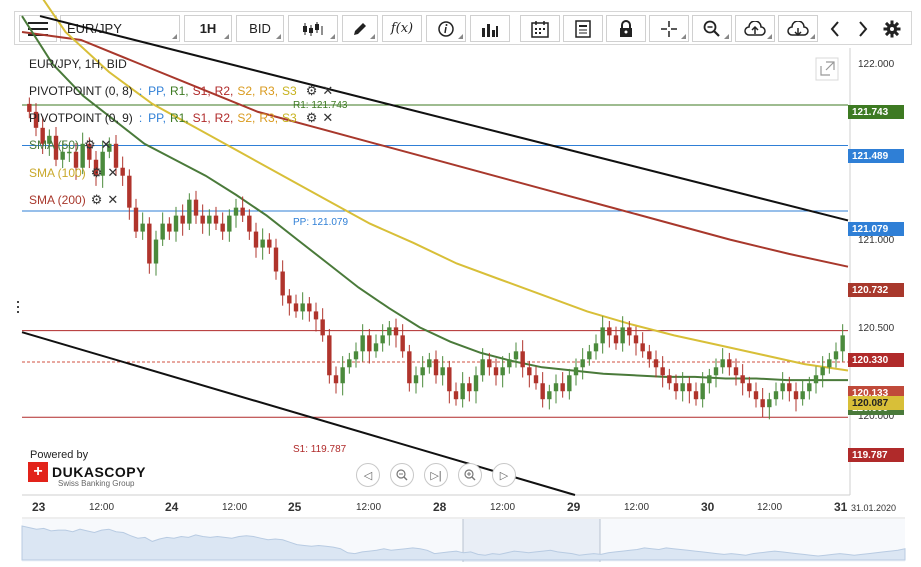 Image resolution: width=921 pixels, height=567 pixels. Describe the element at coordinates (106, 144) in the screenshot. I see `sma50-remove-close-icon: ✕` at that location.